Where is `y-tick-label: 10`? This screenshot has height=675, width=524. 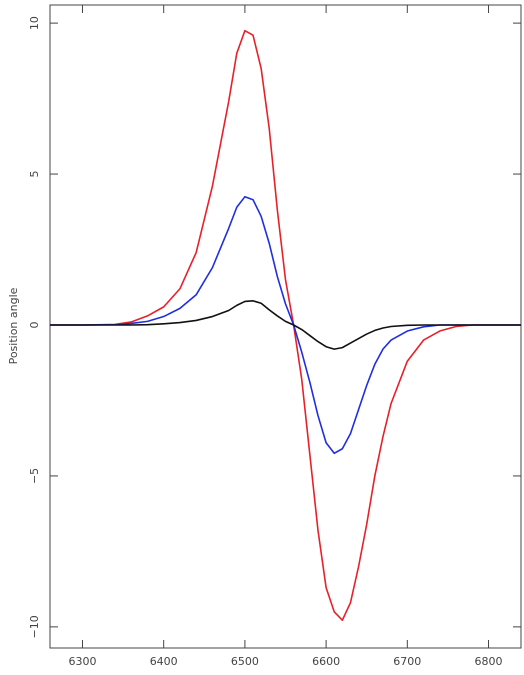 y-tick-label: 10 is located at coordinates (34, 23).